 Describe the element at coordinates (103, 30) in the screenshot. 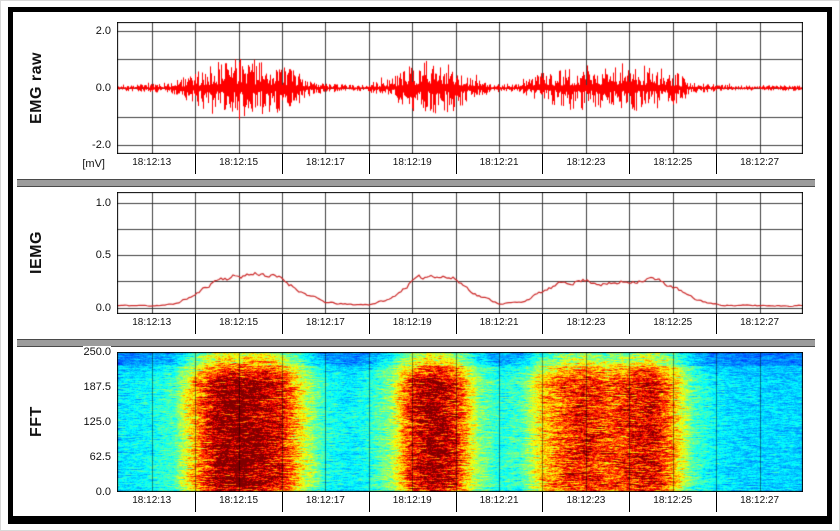

I see `y-axis-tick-label: 2.0` at that location.